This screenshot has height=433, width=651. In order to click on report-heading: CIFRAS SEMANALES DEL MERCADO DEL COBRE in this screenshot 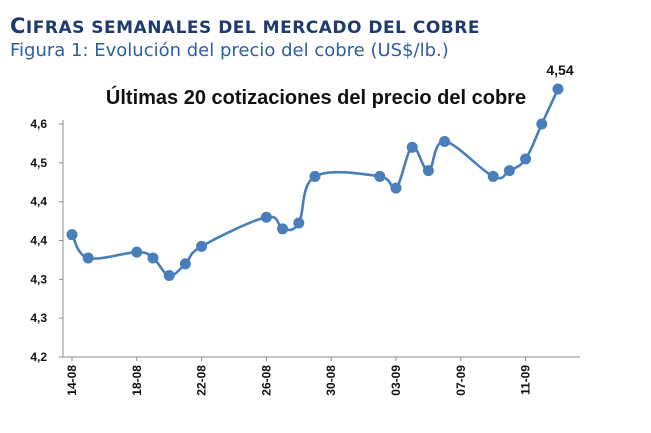, I will do `click(245, 26)`.